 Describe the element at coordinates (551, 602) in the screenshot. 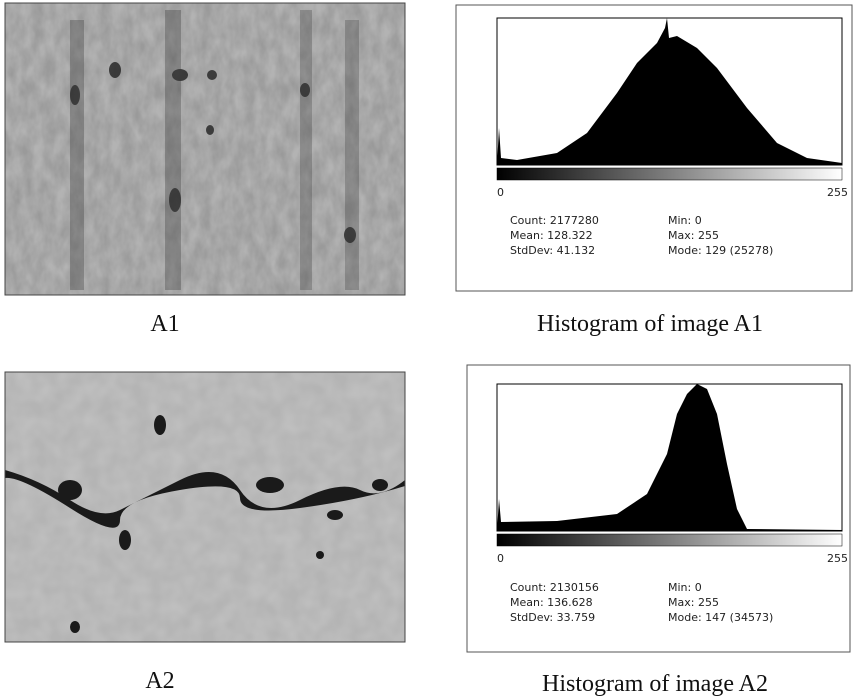

I see `stat: Mean: 136.628` at that location.